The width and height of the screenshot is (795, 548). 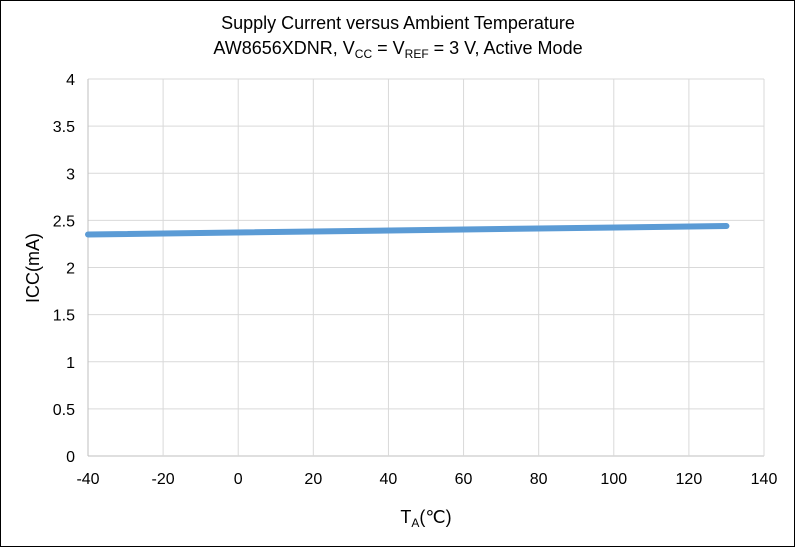 I want to click on y-tick-label: 2.5, so click(x=64, y=221).